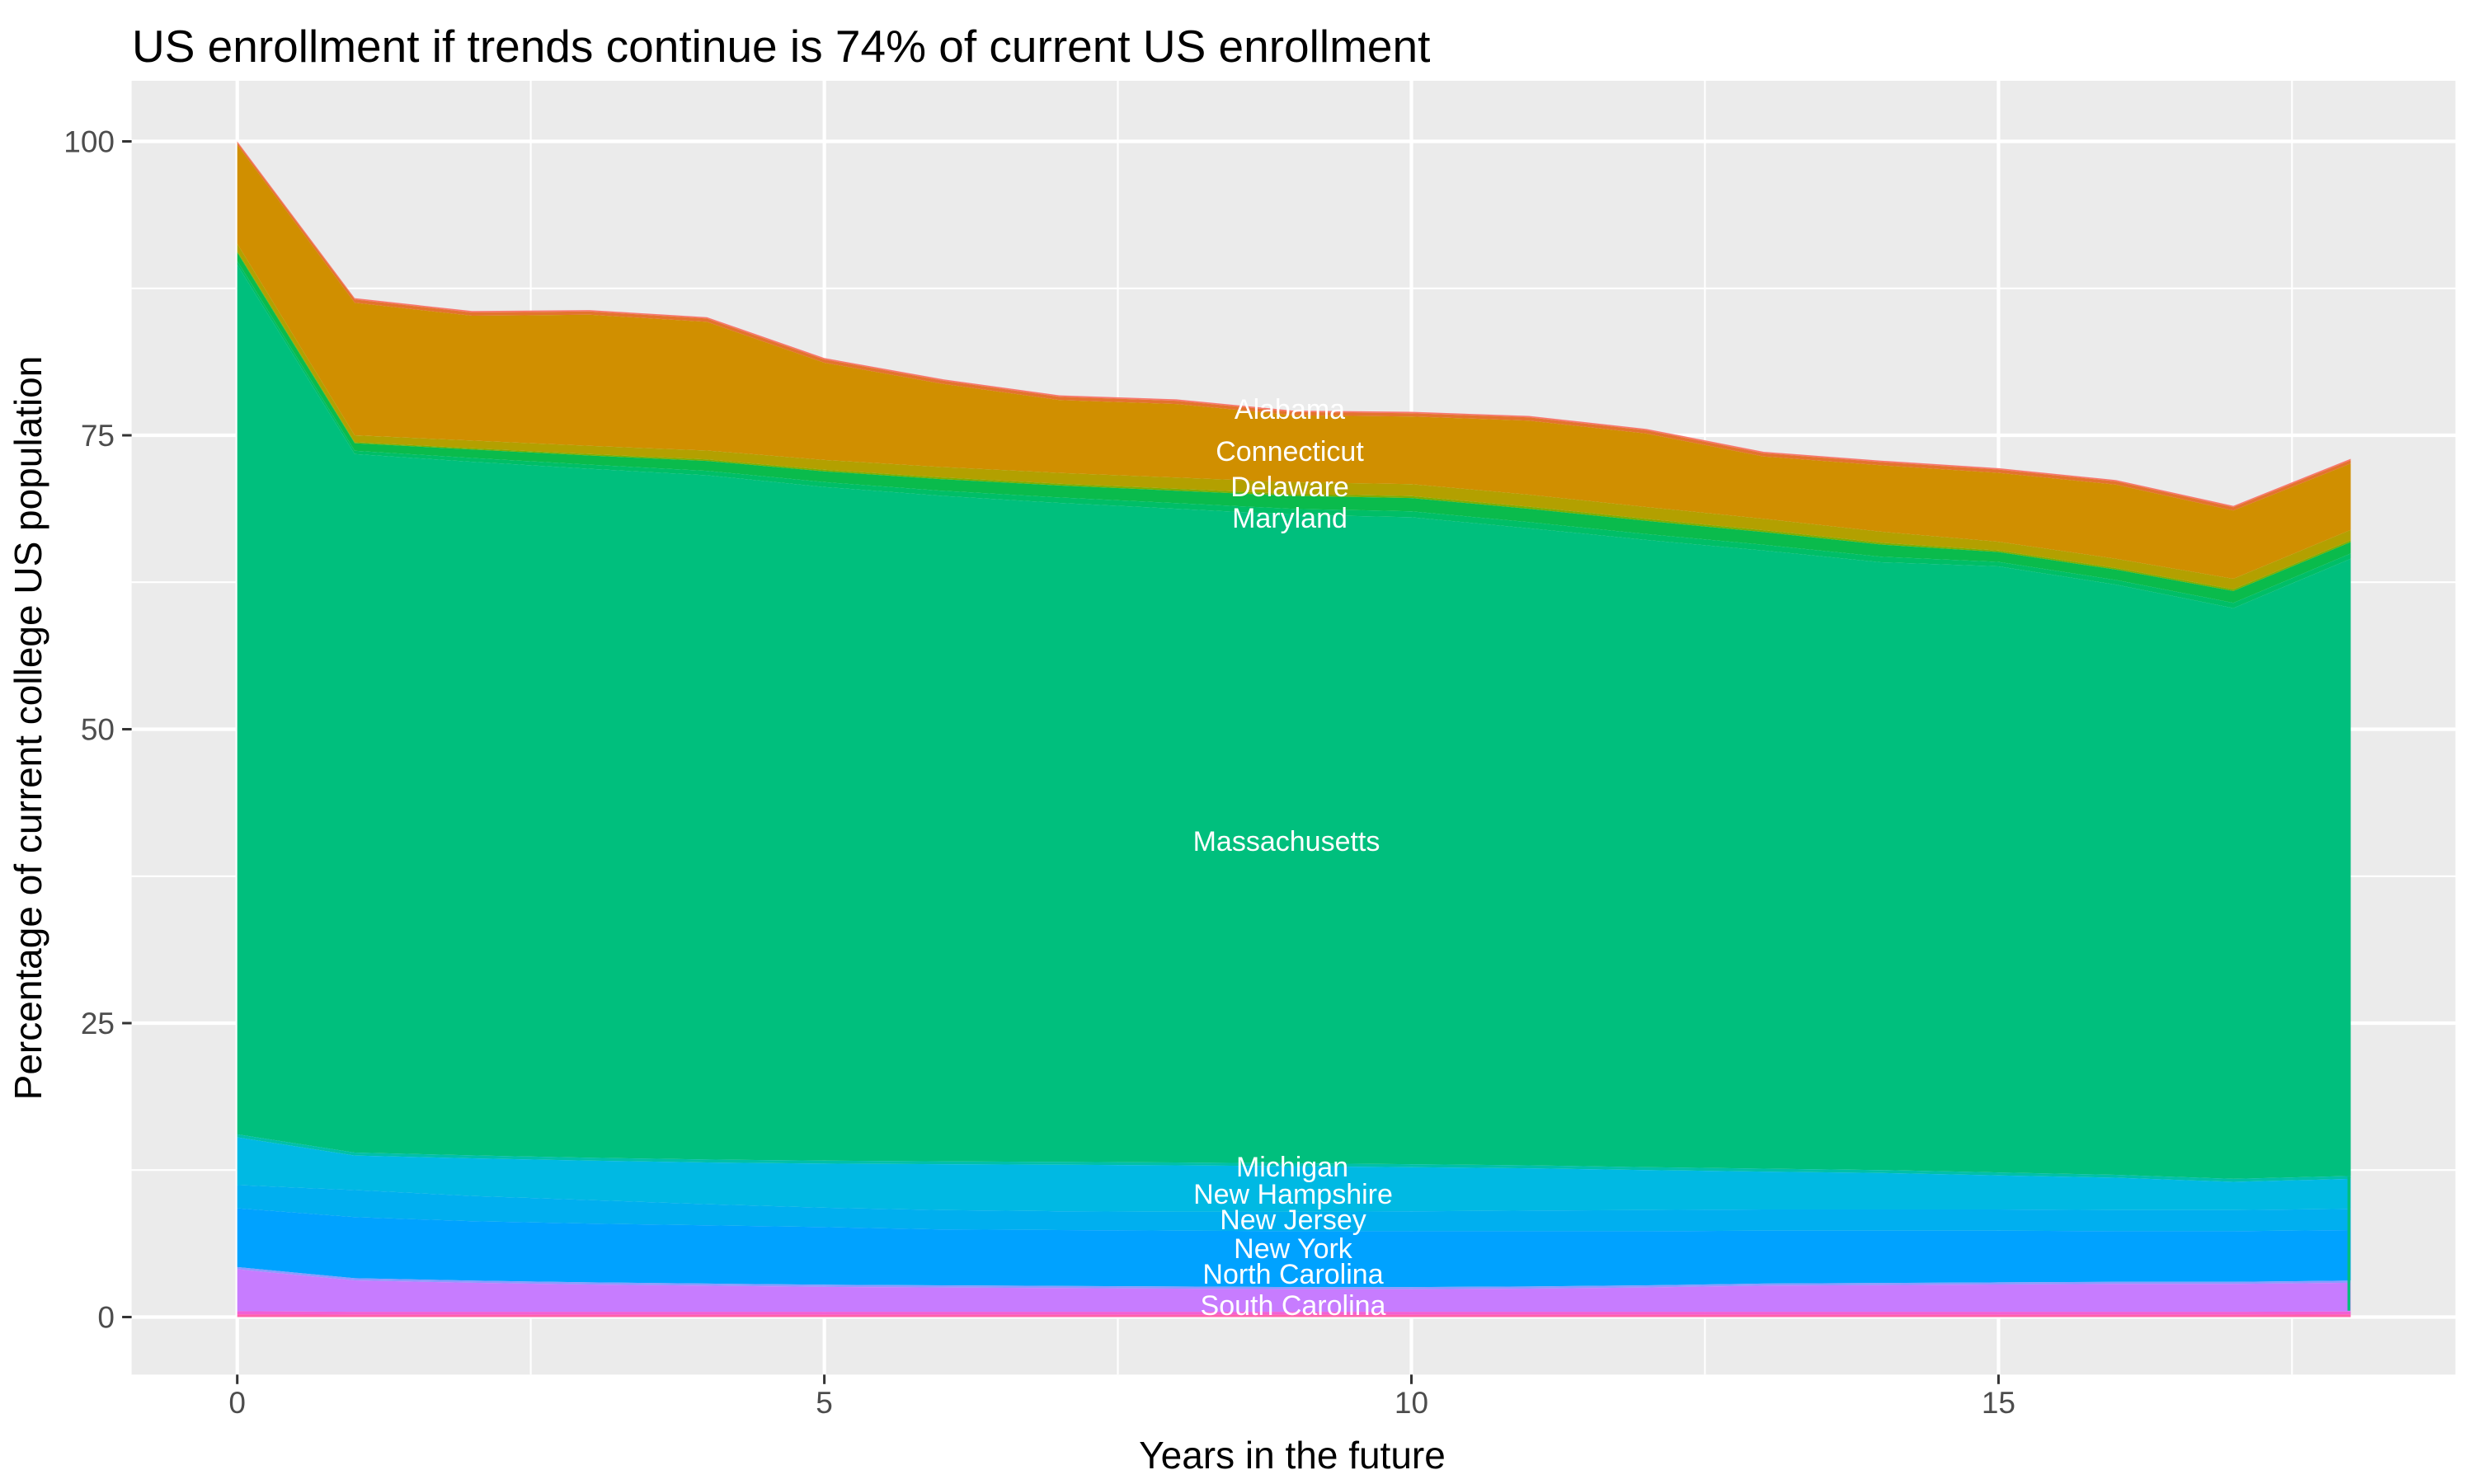  What do you see at coordinates (1292, 1167) in the screenshot?
I see `svg-text: Michigan` at bounding box center [1292, 1167].